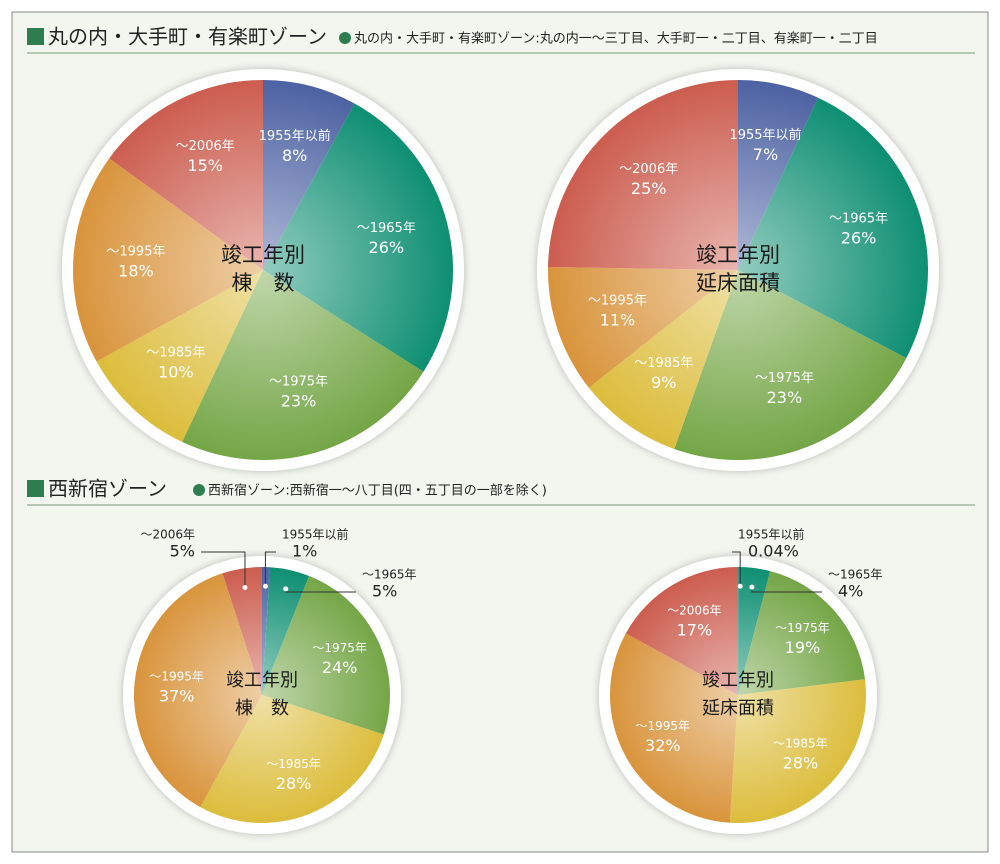  I want to click on slice-value: 32%, so click(663, 745).